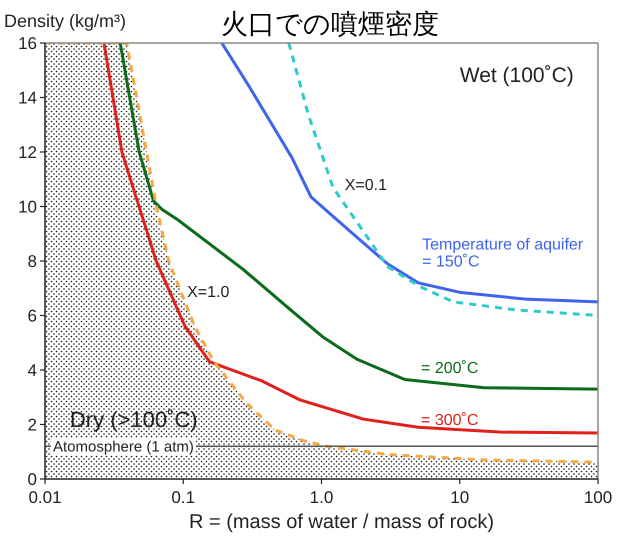 The width and height of the screenshot is (620, 536). Describe the element at coordinates (517, 75) in the screenshot. I see `annotation: Wet (100˚C)` at that location.